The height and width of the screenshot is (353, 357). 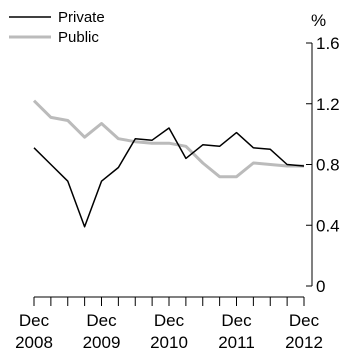 What do you see at coordinates (34, 342) in the screenshot?
I see `x-tick-label-year: 2008` at bounding box center [34, 342].